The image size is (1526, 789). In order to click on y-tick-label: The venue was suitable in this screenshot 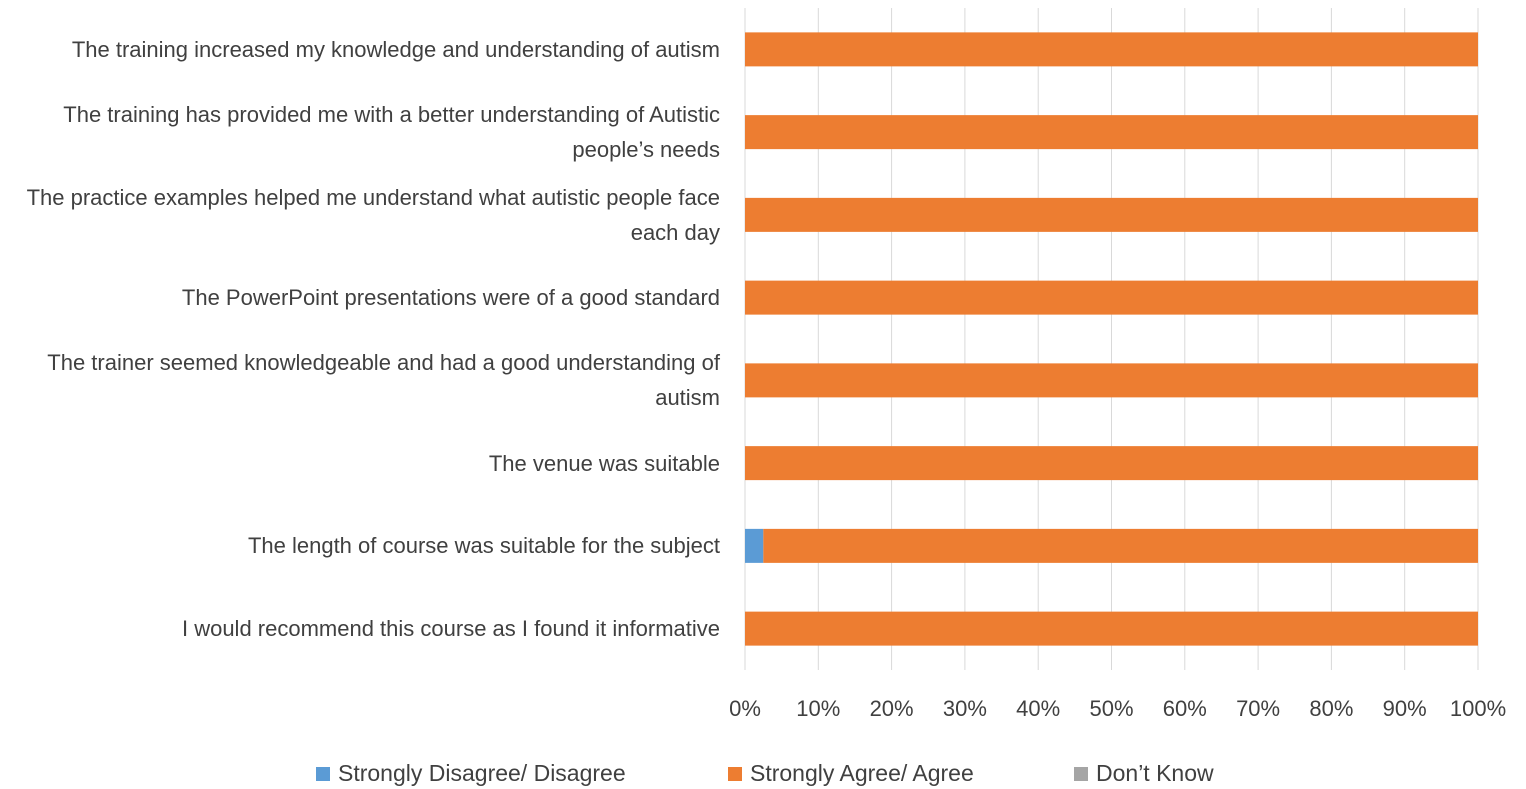, I will do `click(604, 463)`.